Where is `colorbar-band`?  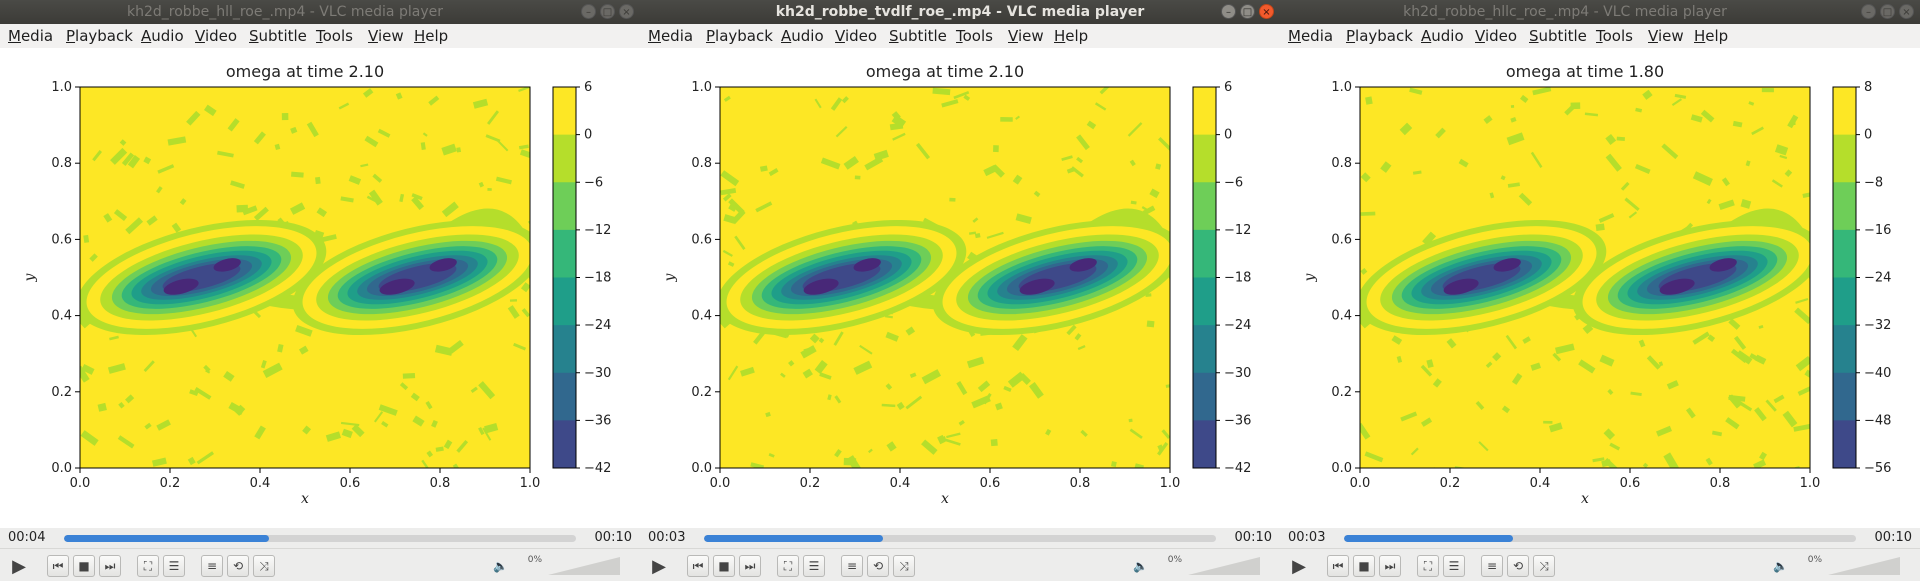 colorbar-band is located at coordinates (1844, 349).